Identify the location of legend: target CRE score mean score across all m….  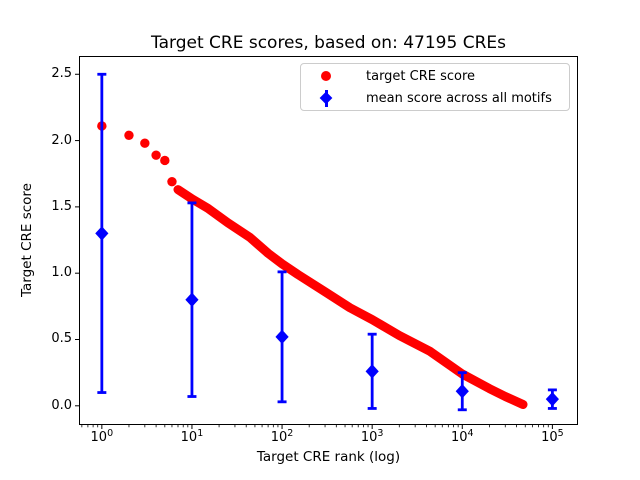
(435, 87).